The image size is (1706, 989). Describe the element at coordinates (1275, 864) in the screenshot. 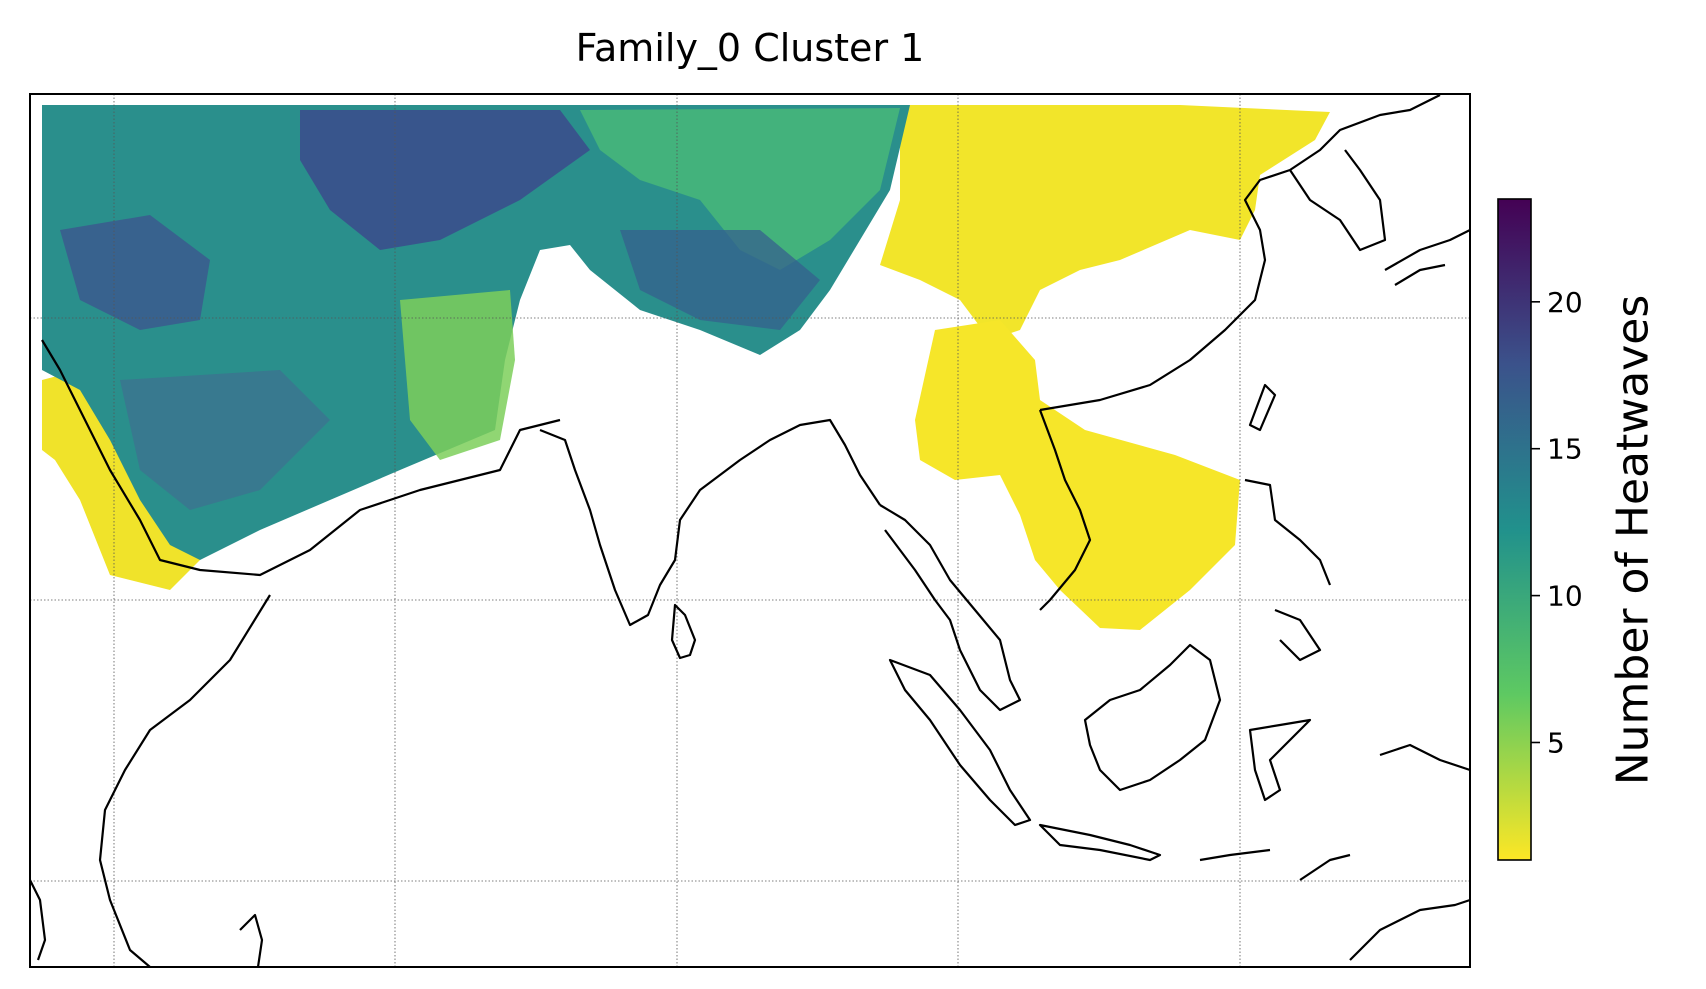

I see `coastline-nusa` at that location.